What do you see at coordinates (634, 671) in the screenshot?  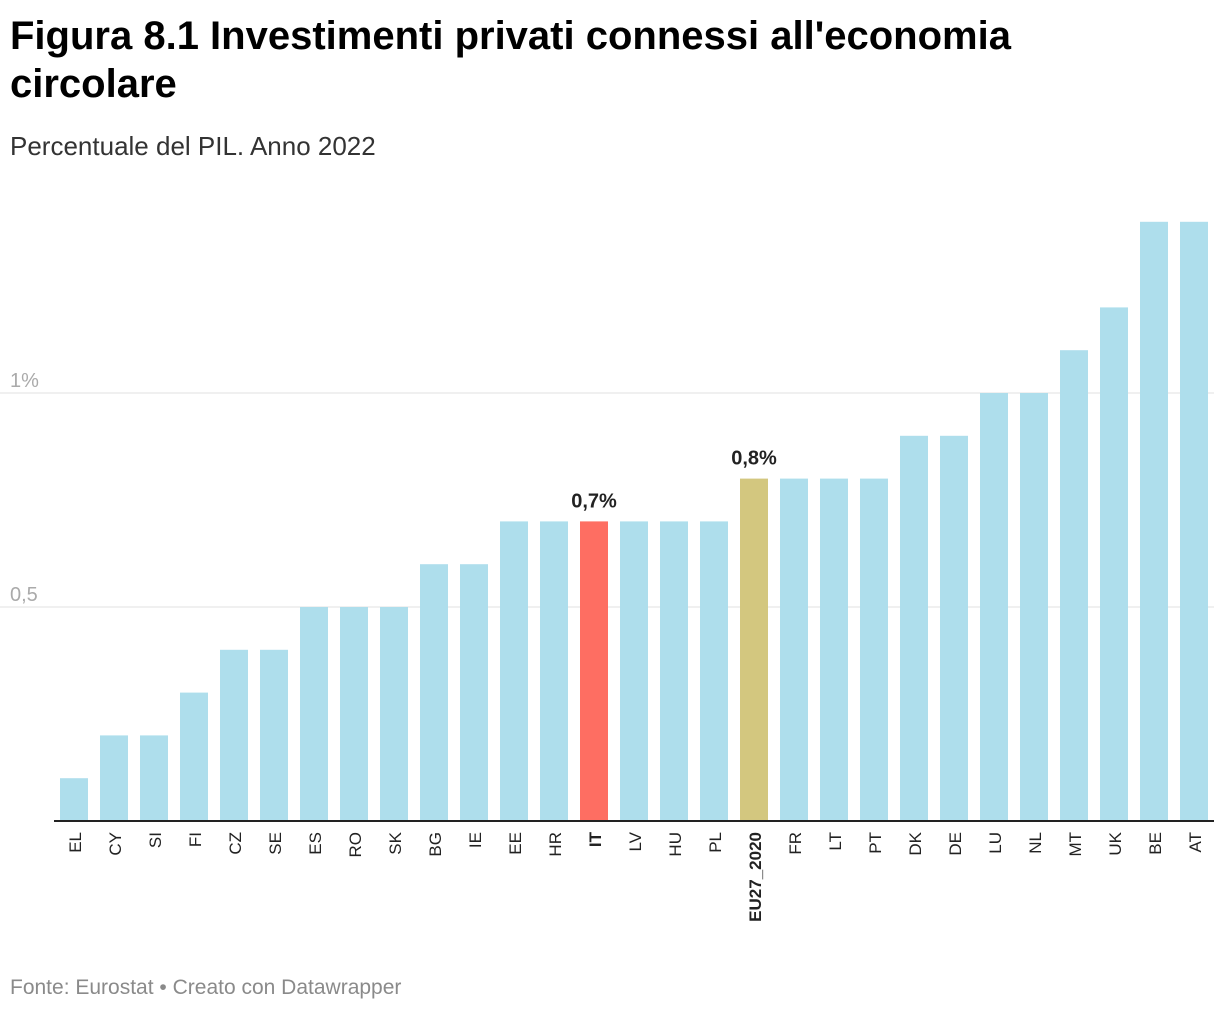 I see `bar-lv` at bounding box center [634, 671].